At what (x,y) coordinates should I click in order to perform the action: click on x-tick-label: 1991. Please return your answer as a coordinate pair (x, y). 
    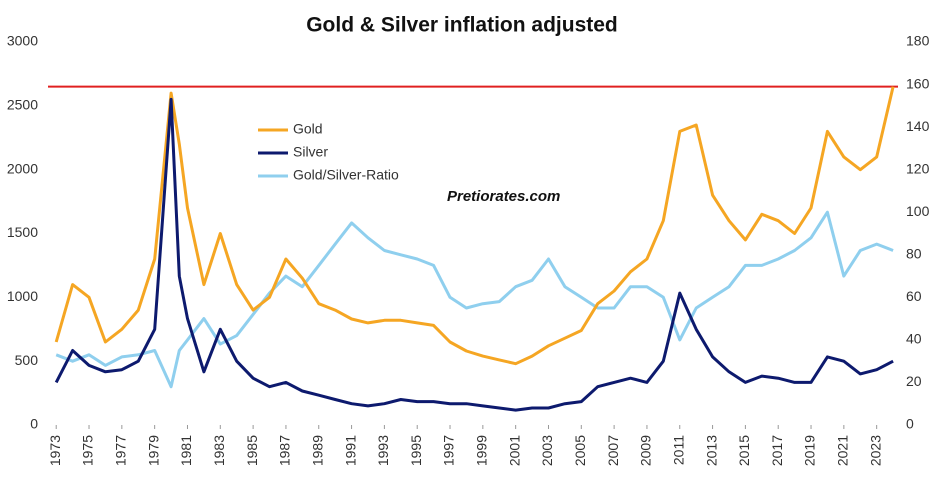
    Looking at the image, I should click on (350, 450).